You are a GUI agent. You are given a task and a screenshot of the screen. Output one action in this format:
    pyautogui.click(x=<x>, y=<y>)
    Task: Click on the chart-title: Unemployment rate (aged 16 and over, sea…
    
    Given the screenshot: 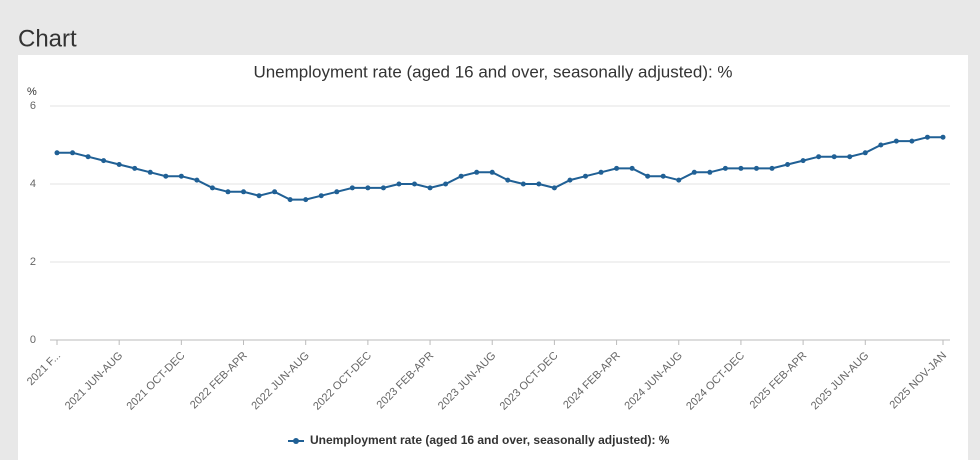 What is the action you would take?
    pyautogui.click(x=492, y=71)
    